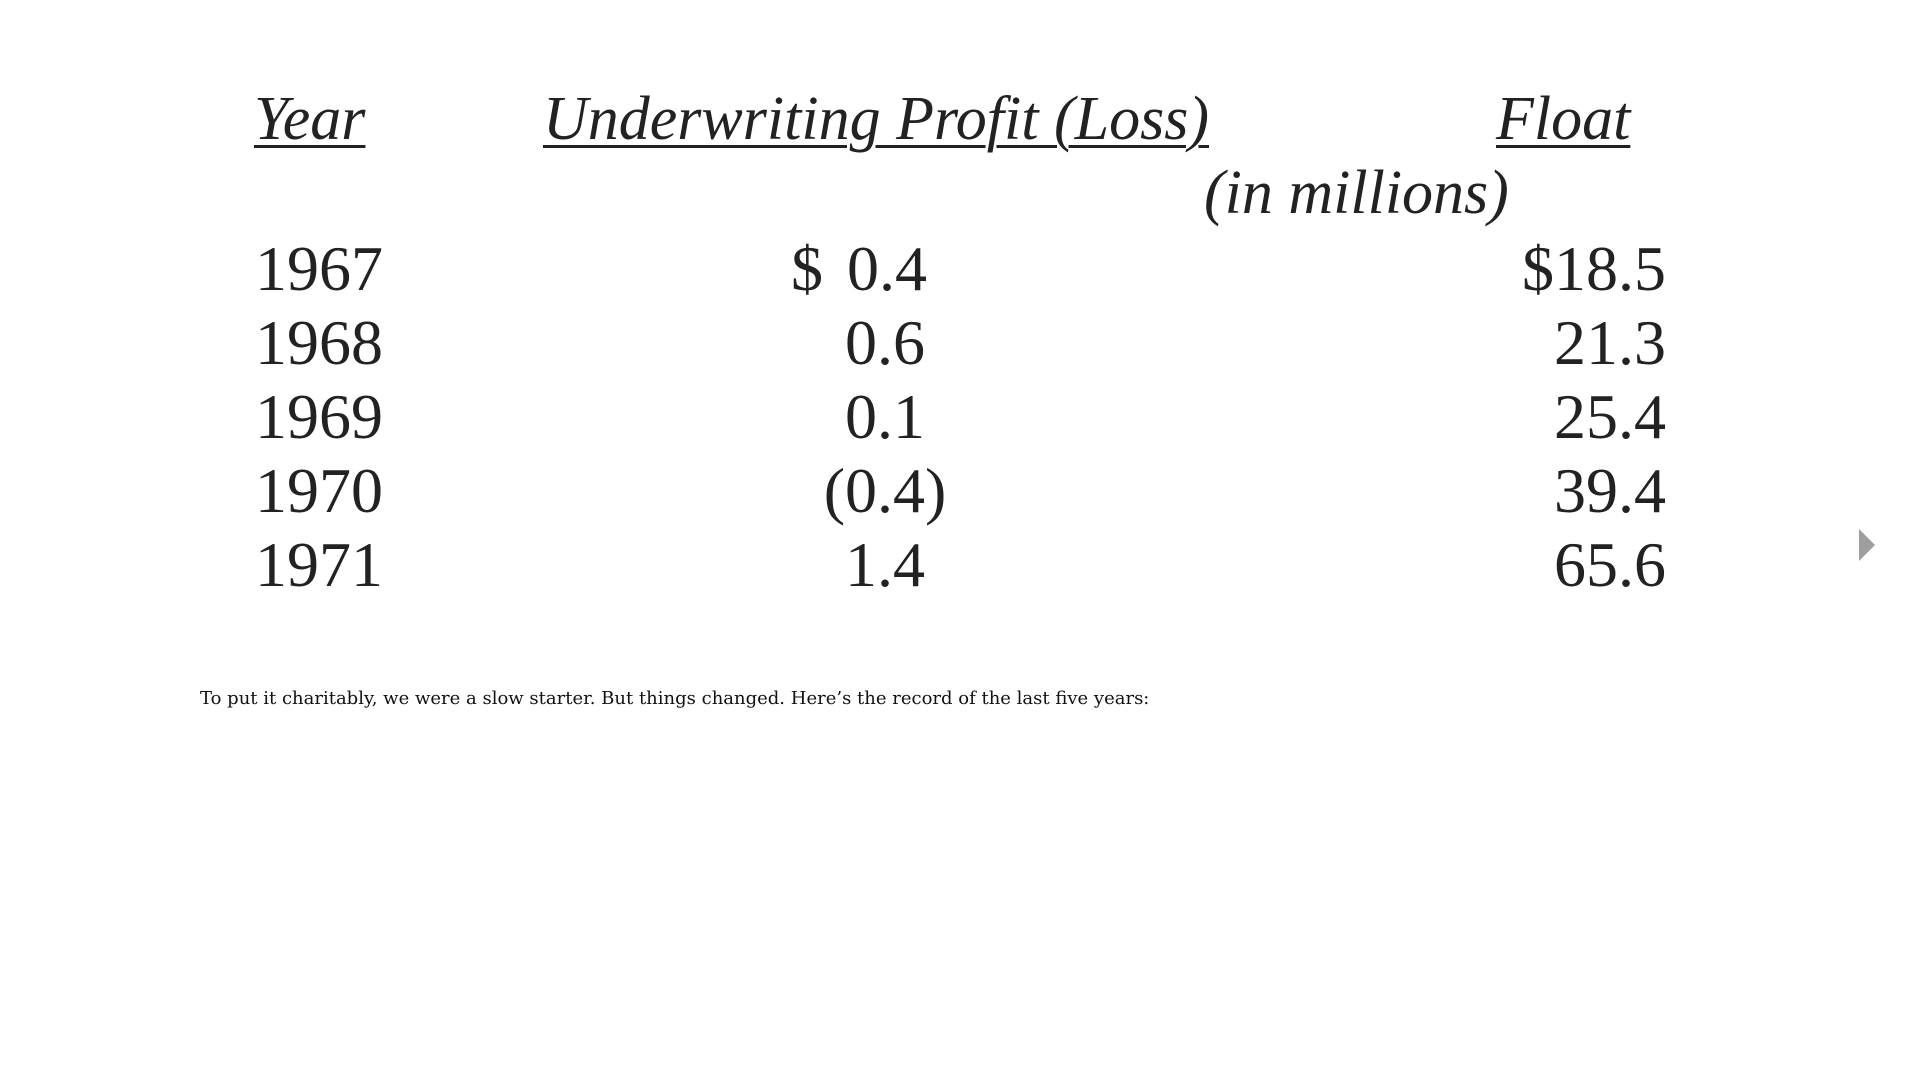  I want to click on underwriting-cell: (0.4), so click(885, 490).